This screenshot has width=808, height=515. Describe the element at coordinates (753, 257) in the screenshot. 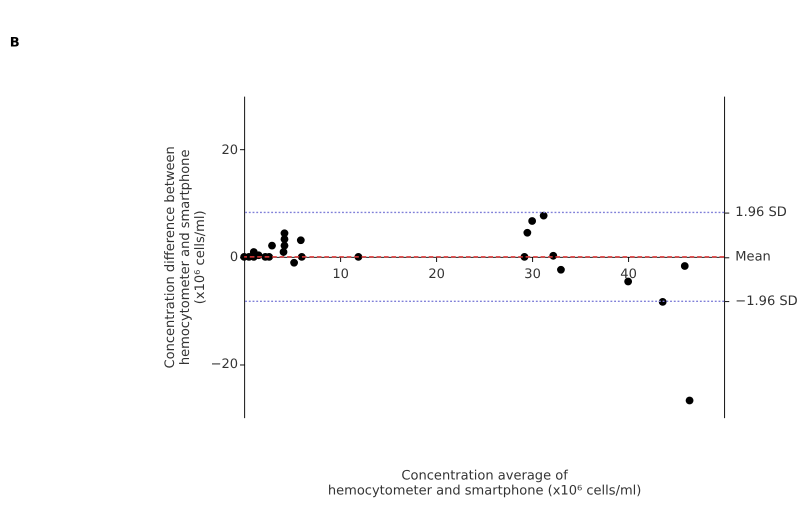

I see `ref-line-label: Mean` at that location.